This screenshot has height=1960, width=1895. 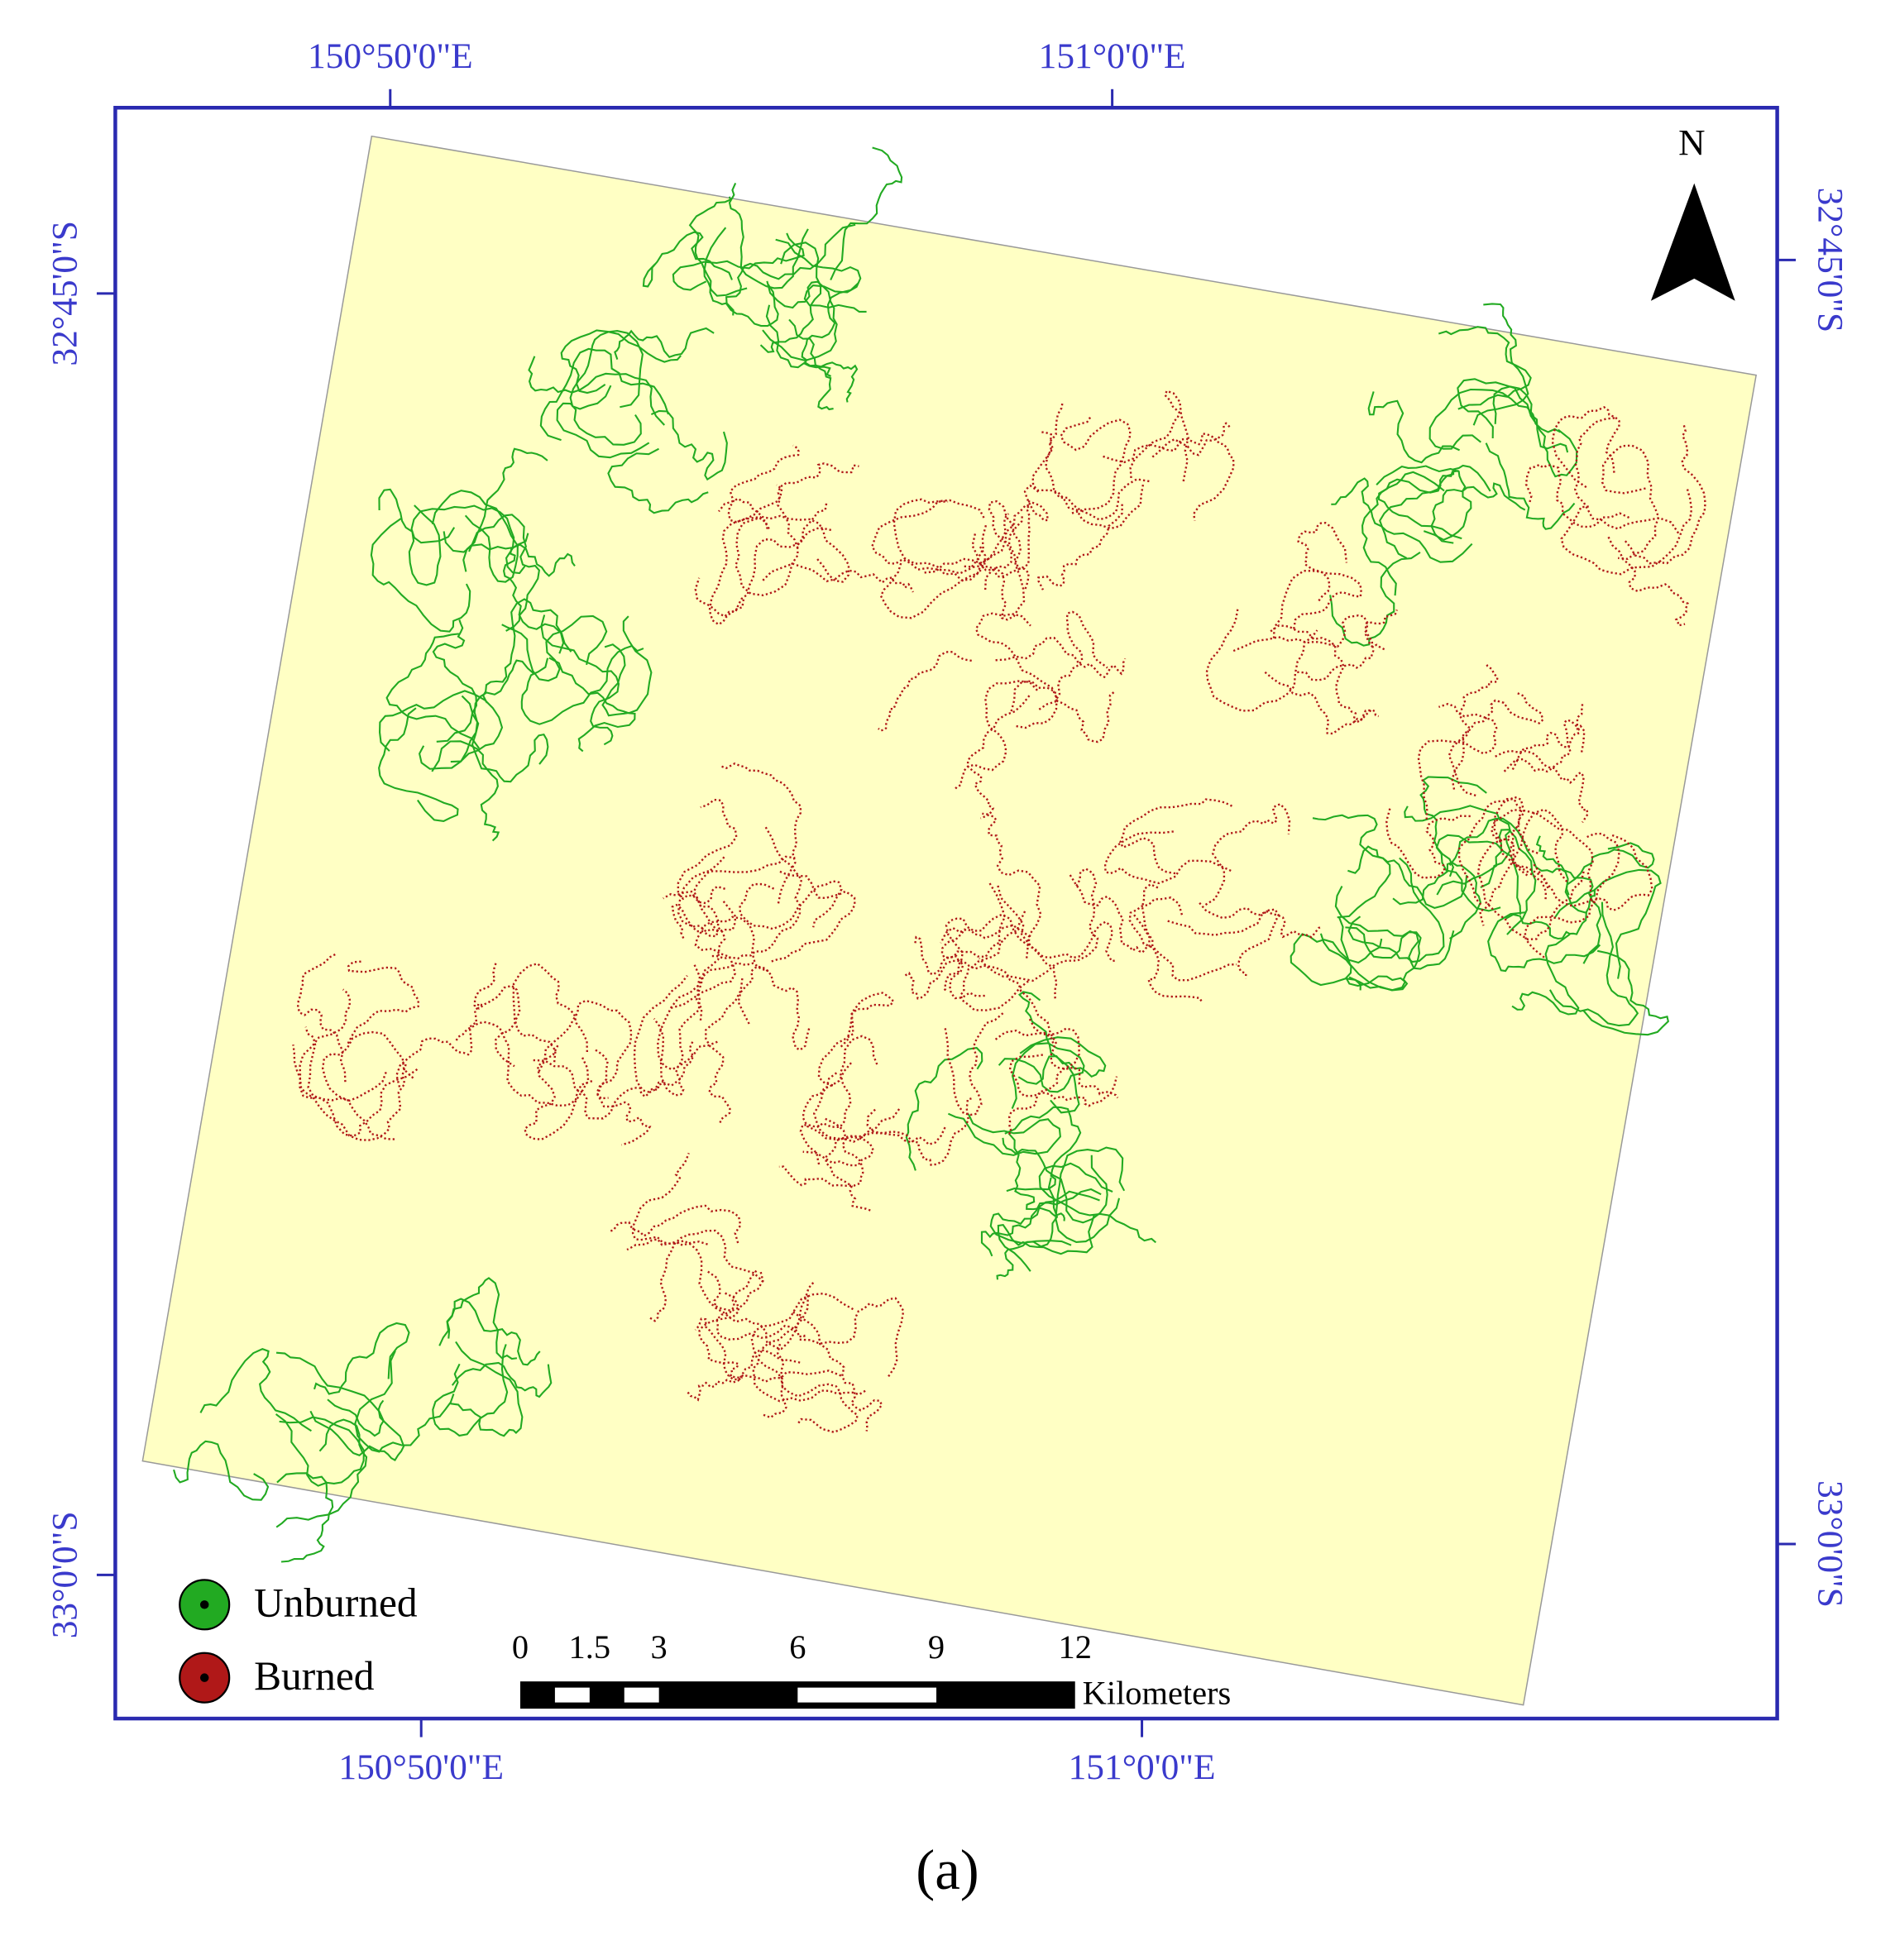 I want to click on scale-bar-label: 0, so click(x=520, y=1647).